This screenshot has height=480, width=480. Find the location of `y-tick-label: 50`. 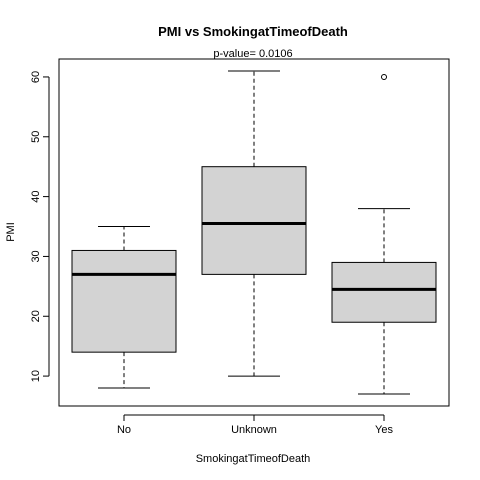

y-tick-label: 50 is located at coordinates (36, 137).